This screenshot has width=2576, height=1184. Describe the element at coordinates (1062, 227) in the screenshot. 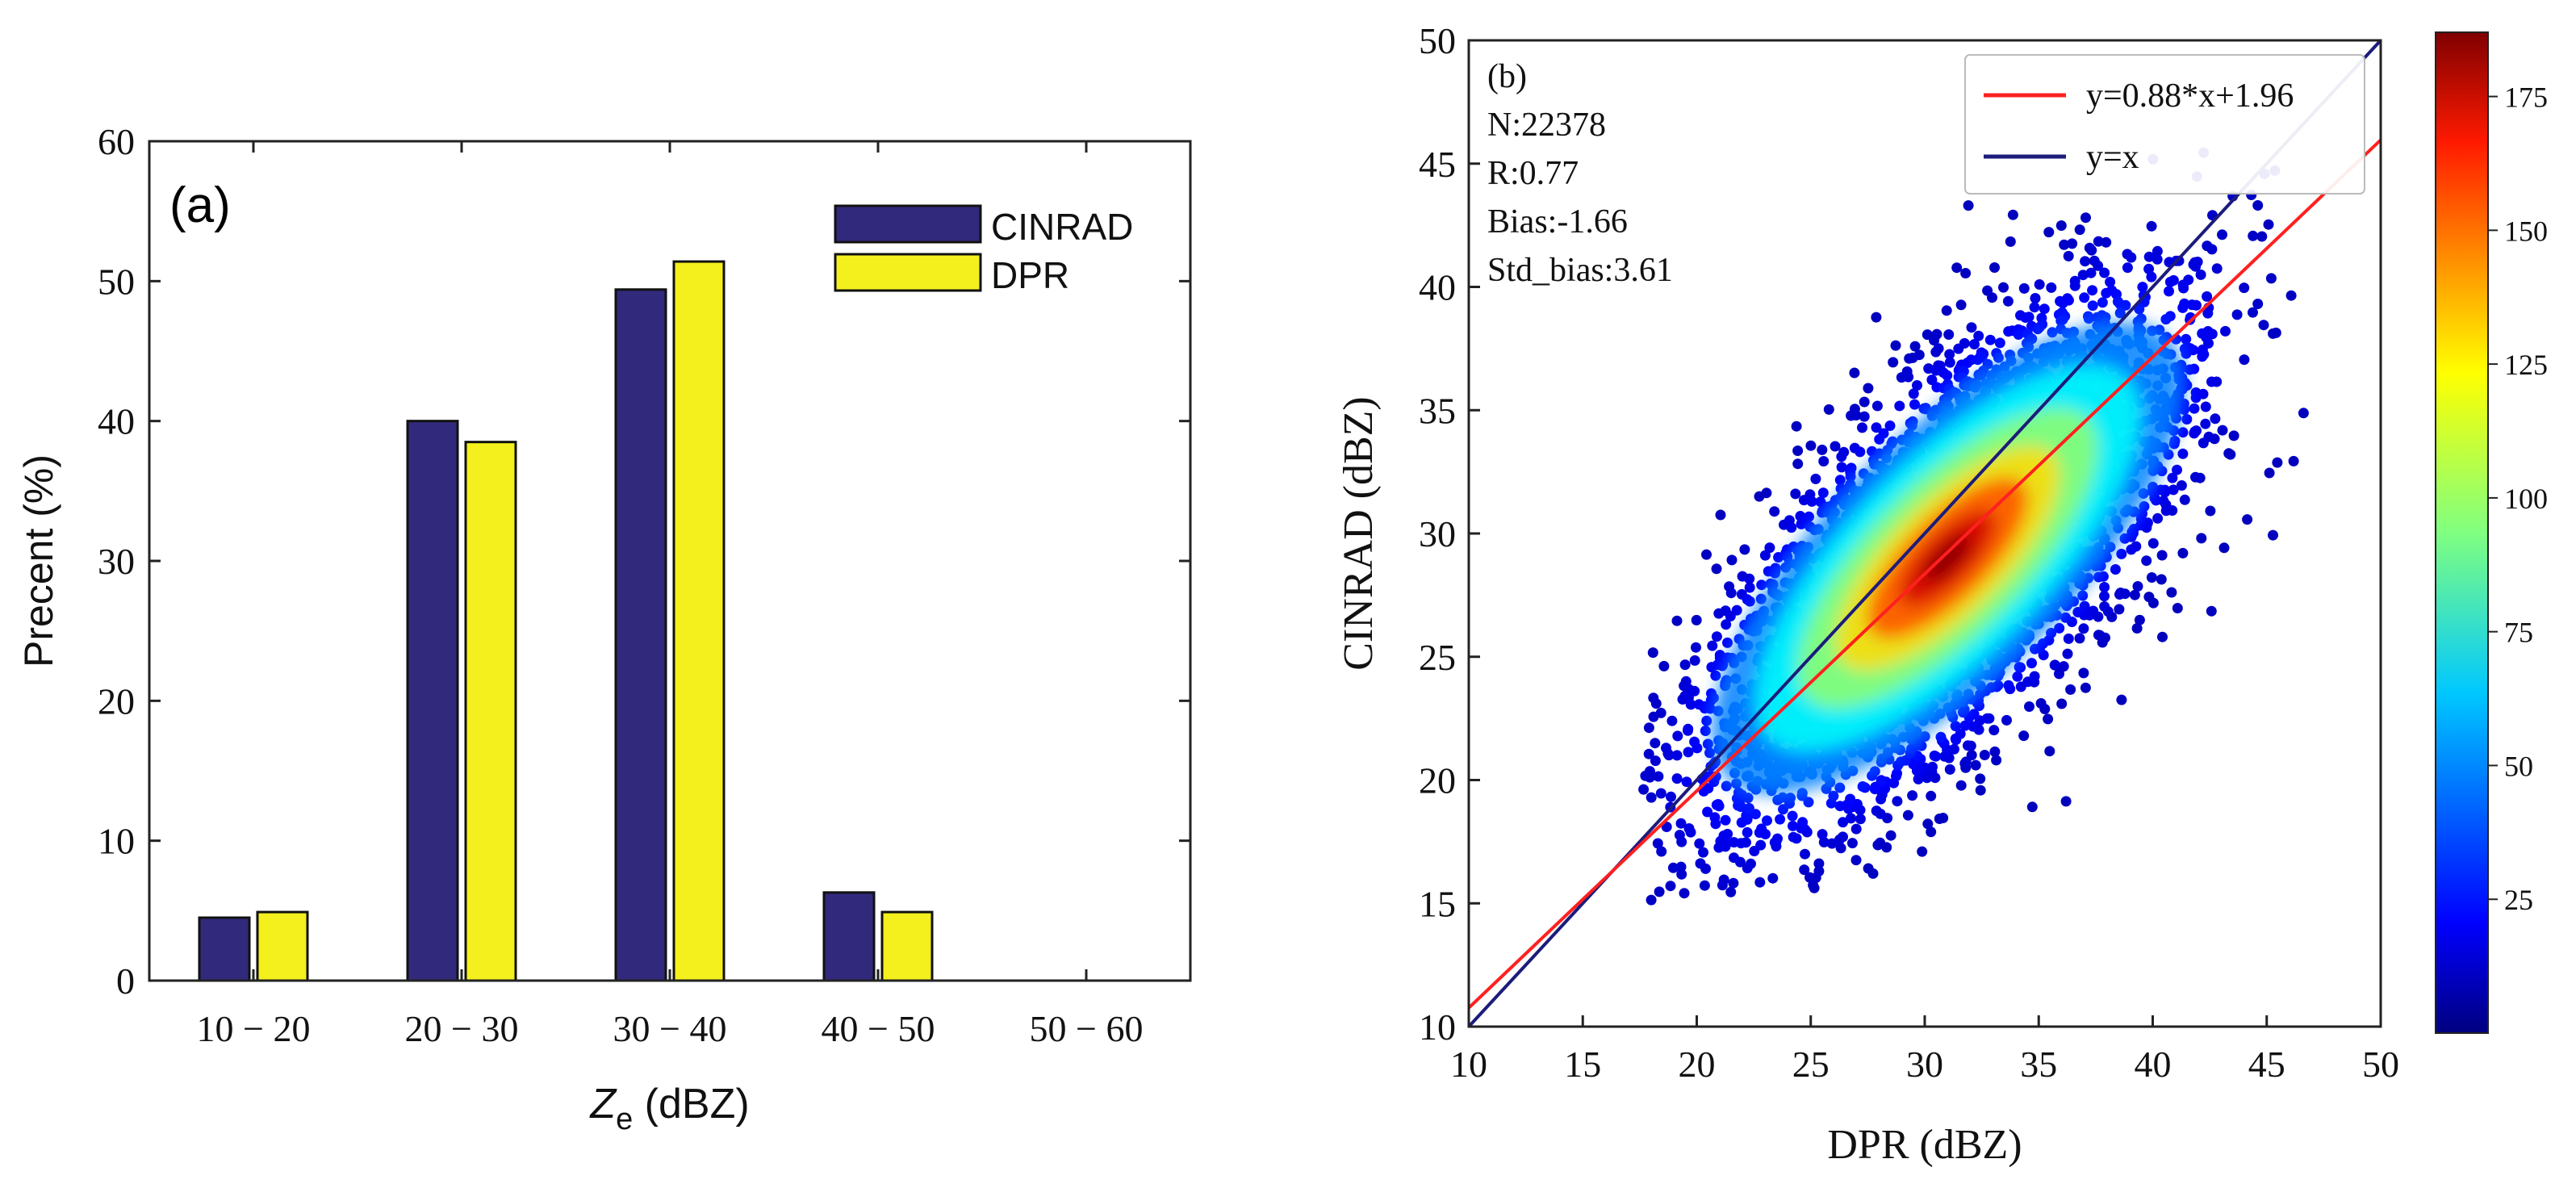

I see `legend-label-cinrad: CINRAD` at that location.